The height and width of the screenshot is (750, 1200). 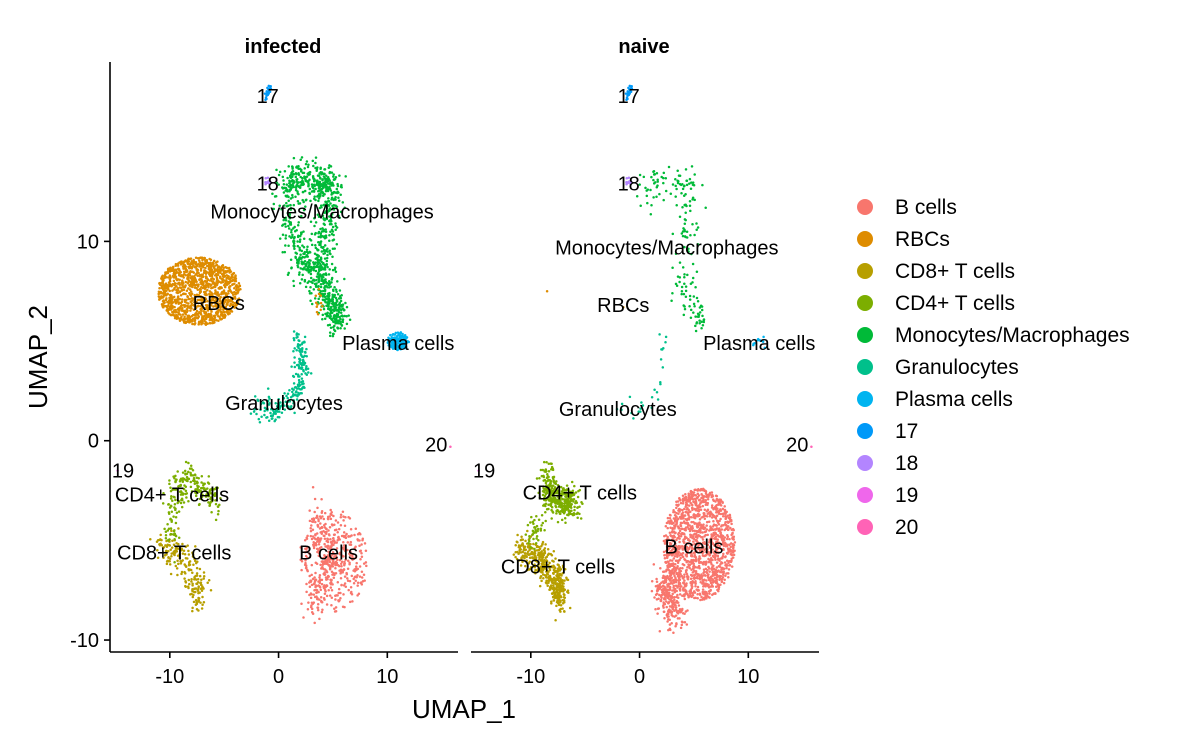 I want to click on cluster-label: Monocytes/Macrophages, so click(x=321, y=213).